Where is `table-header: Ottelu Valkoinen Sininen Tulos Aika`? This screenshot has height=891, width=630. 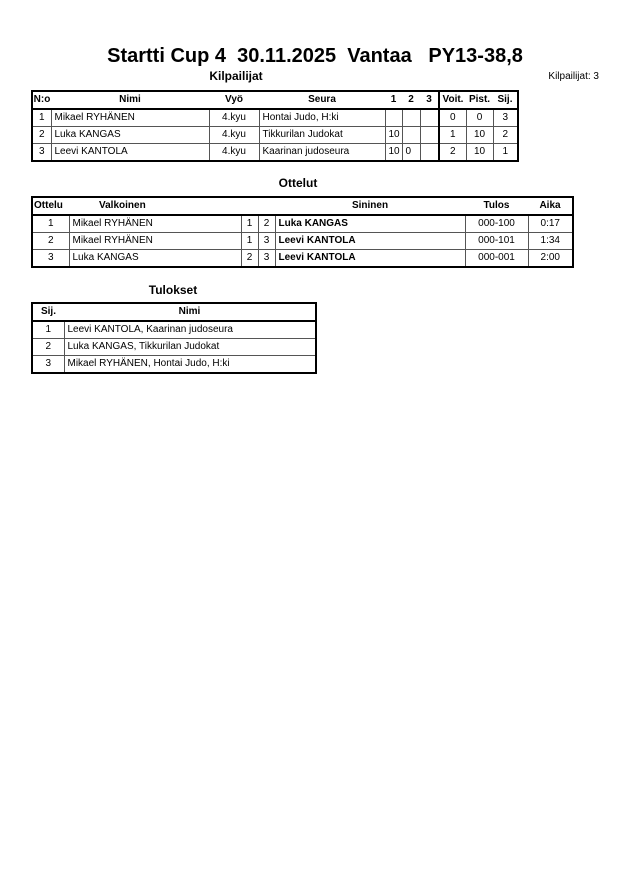
table-header: Ottelu Valkoinen Sininen Tulos Aika is located at coordinates (302, 206).